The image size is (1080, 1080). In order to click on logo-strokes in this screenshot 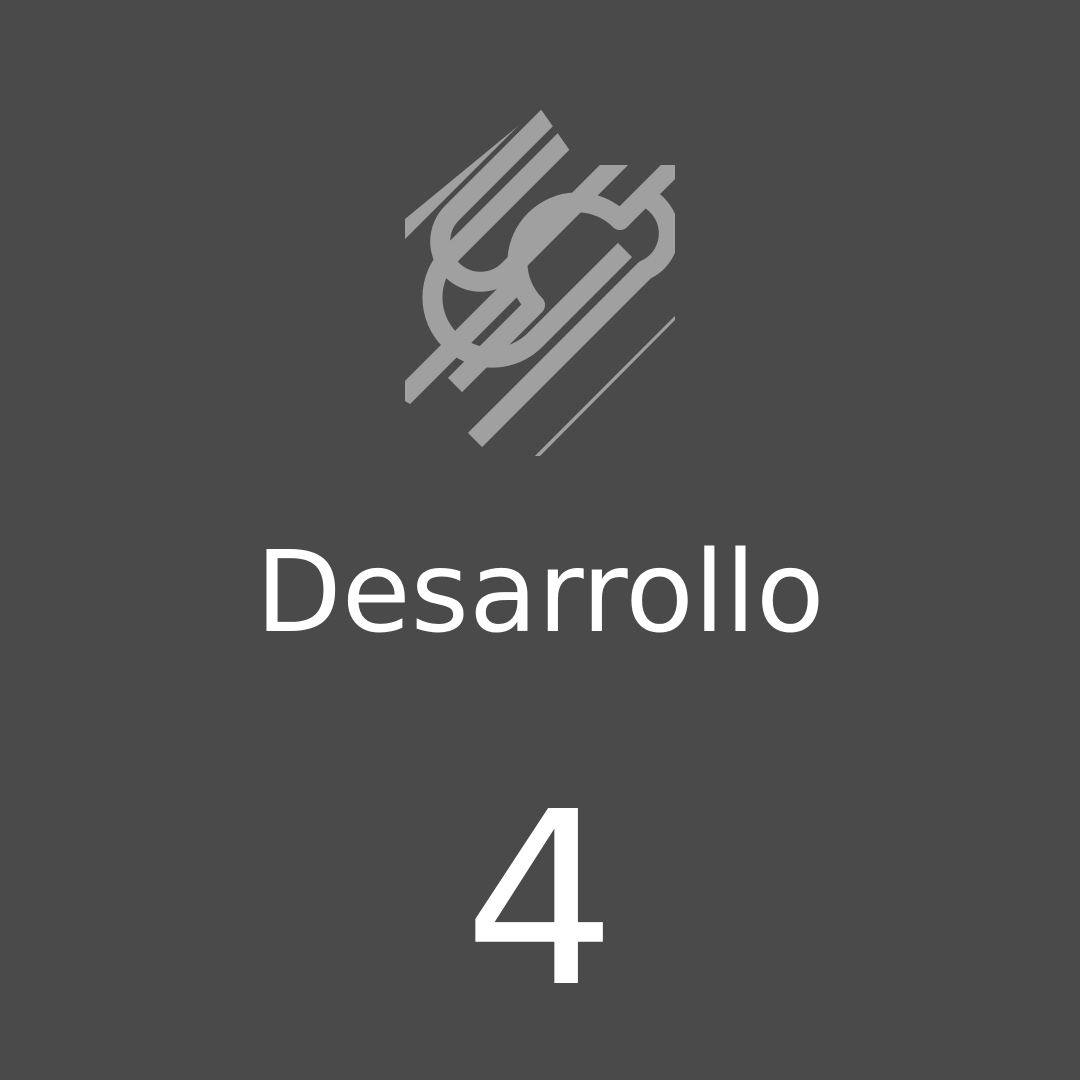, I will do `click(540, 282)`.